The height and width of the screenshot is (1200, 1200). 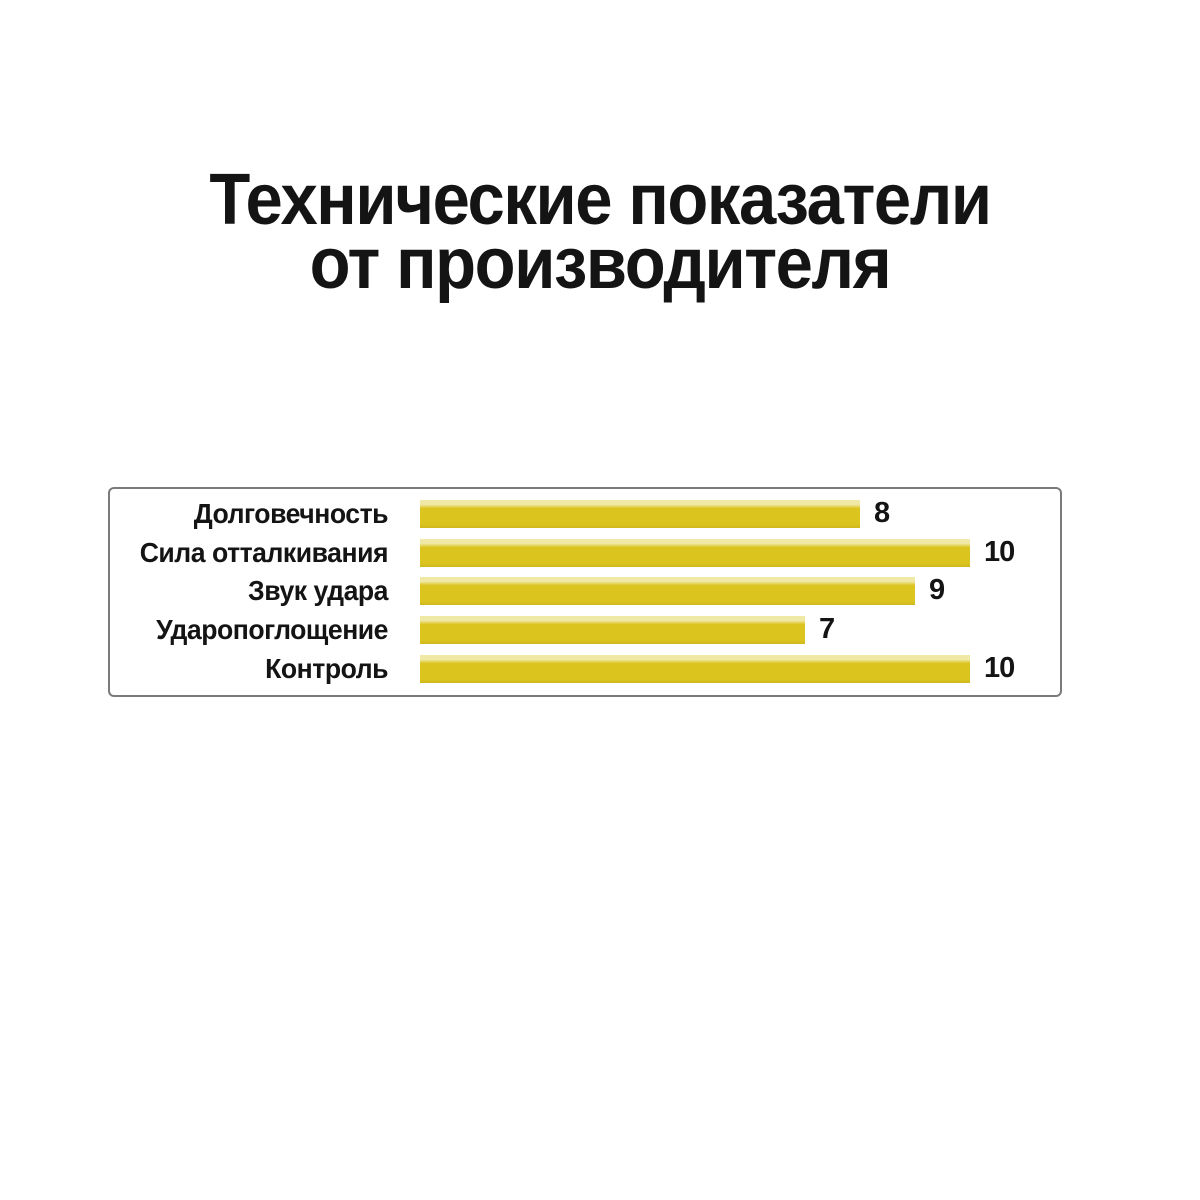 I want to click on page-title-line-1: Технические показатели, so click(x=600, y=200).